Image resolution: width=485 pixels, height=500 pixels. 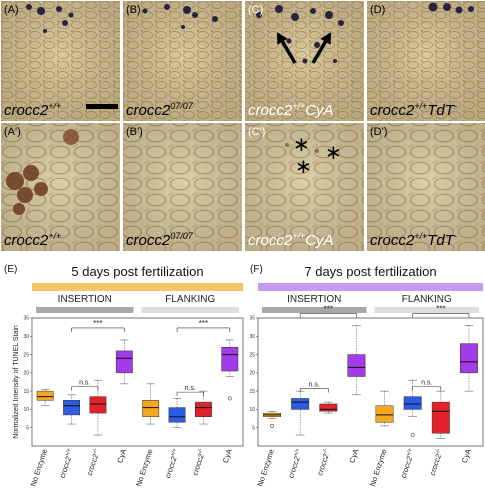 What do you see at coordinates (133, 10) in the screenshot?
I see `panel-label: (B)` at bounding box center [133, 10].